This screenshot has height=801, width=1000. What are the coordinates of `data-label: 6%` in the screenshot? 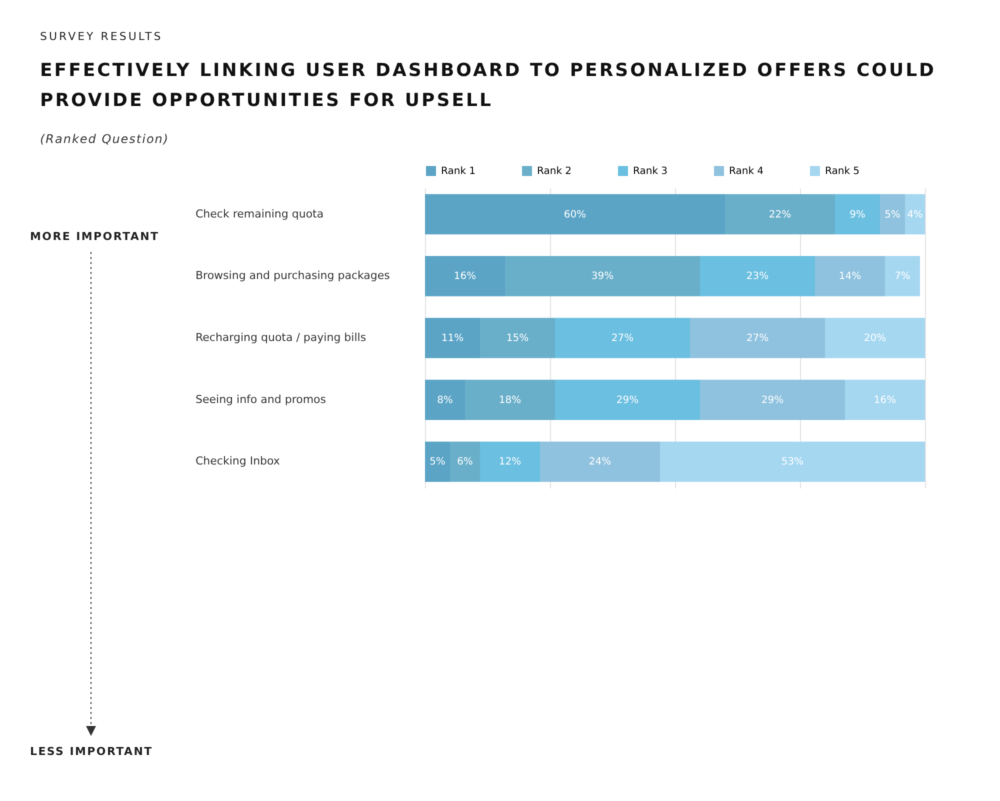 It's located at (465, 462).